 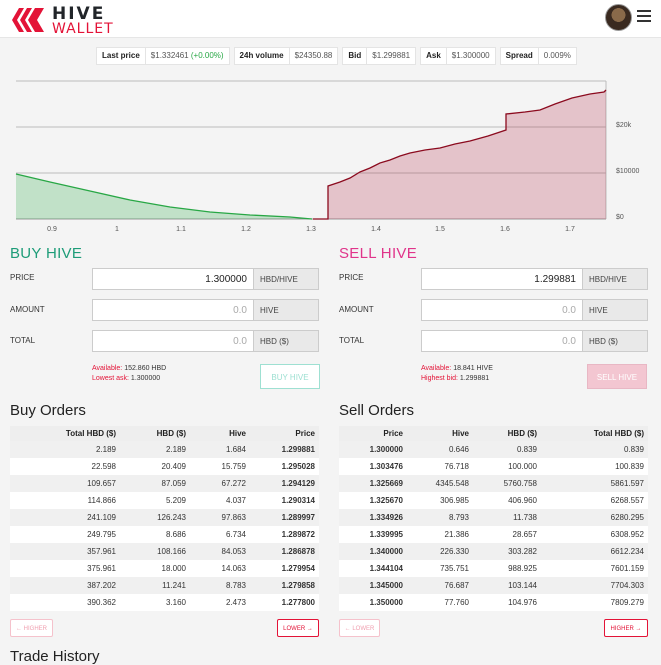 What do you see at coordinates (373, 551) in the screenshot?
I see `table-cell: 1.340000` at bounding box center [373, 551].